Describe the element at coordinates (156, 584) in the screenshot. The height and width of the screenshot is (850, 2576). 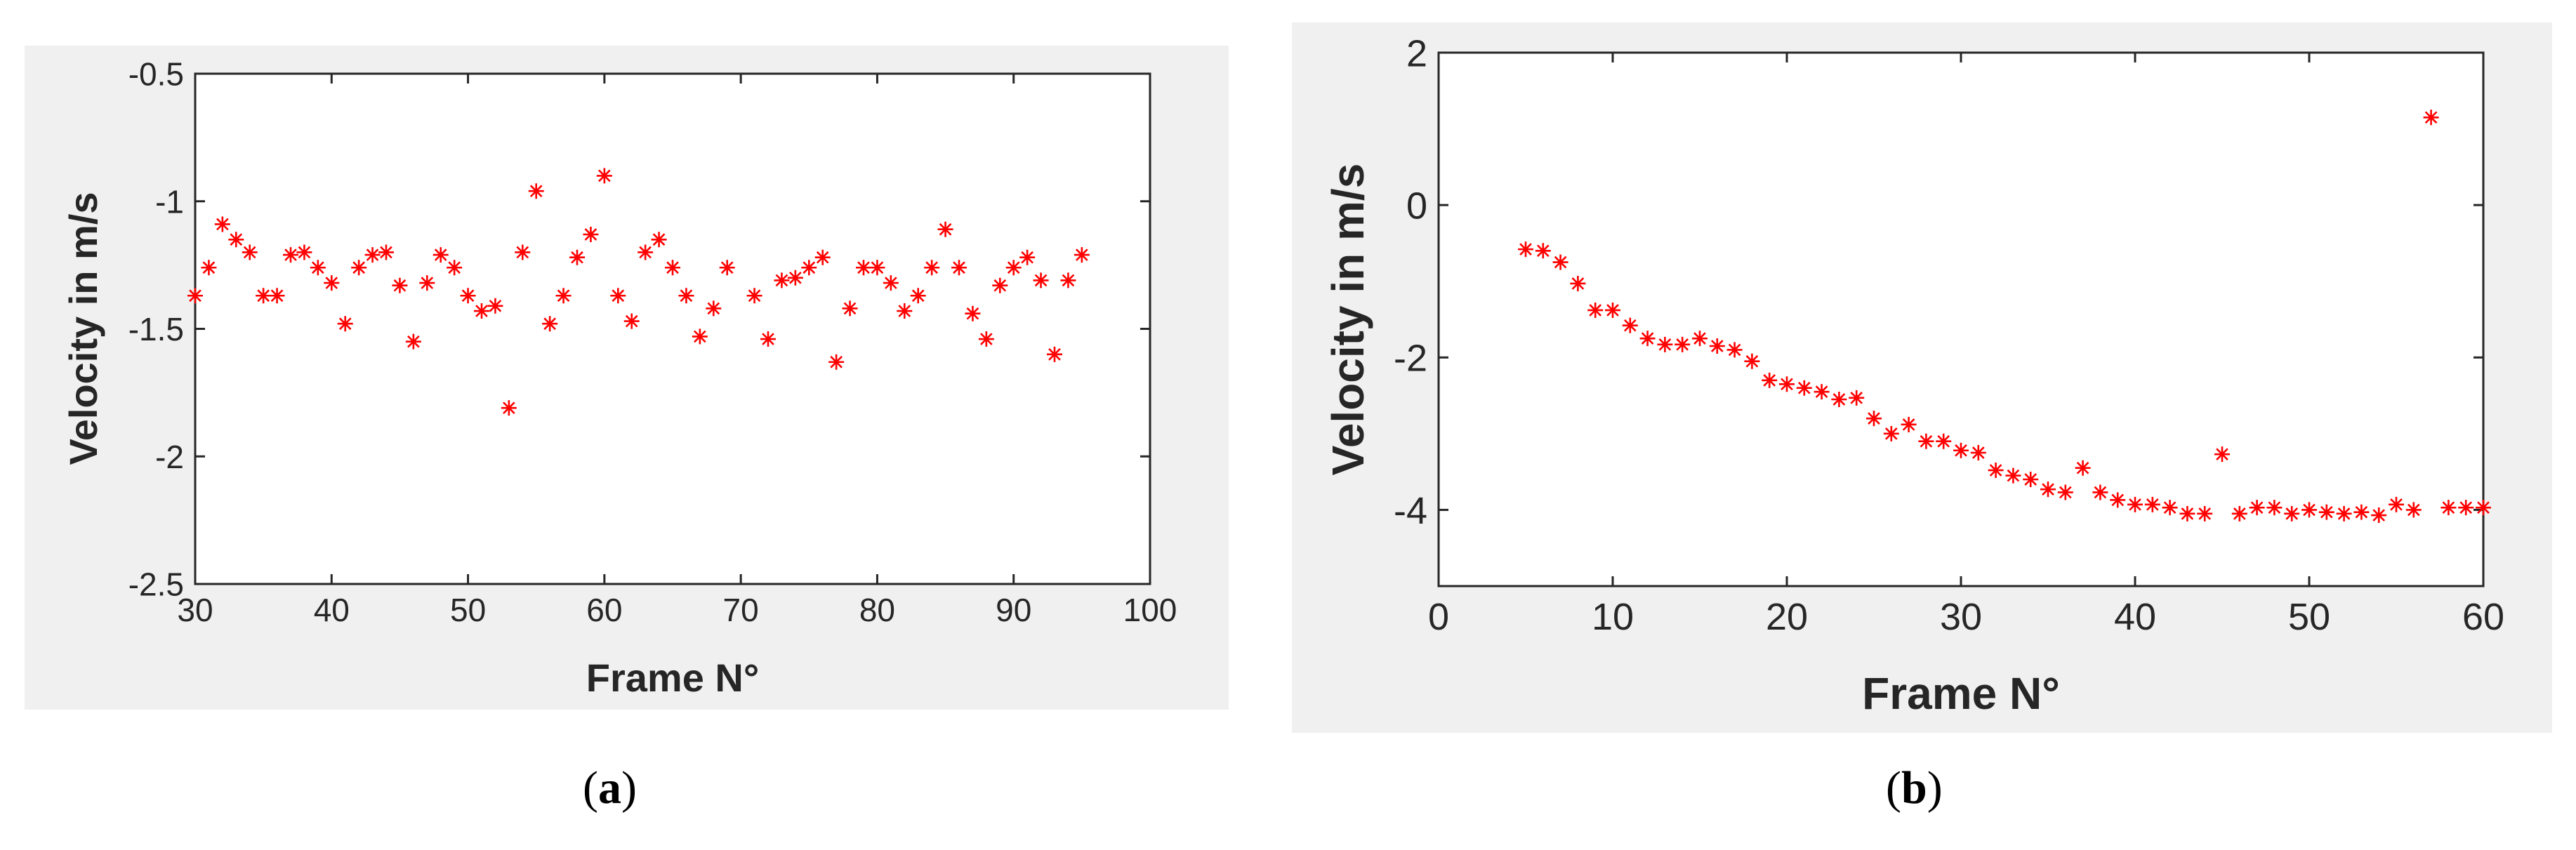
I see `y-tick-label: -2.5` at that location.